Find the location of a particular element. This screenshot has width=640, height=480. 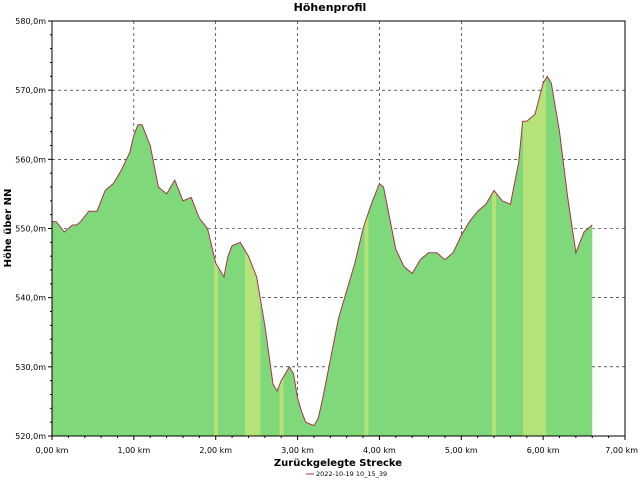

y-tick-label: 560,0m is located at coordinates (30, 159).